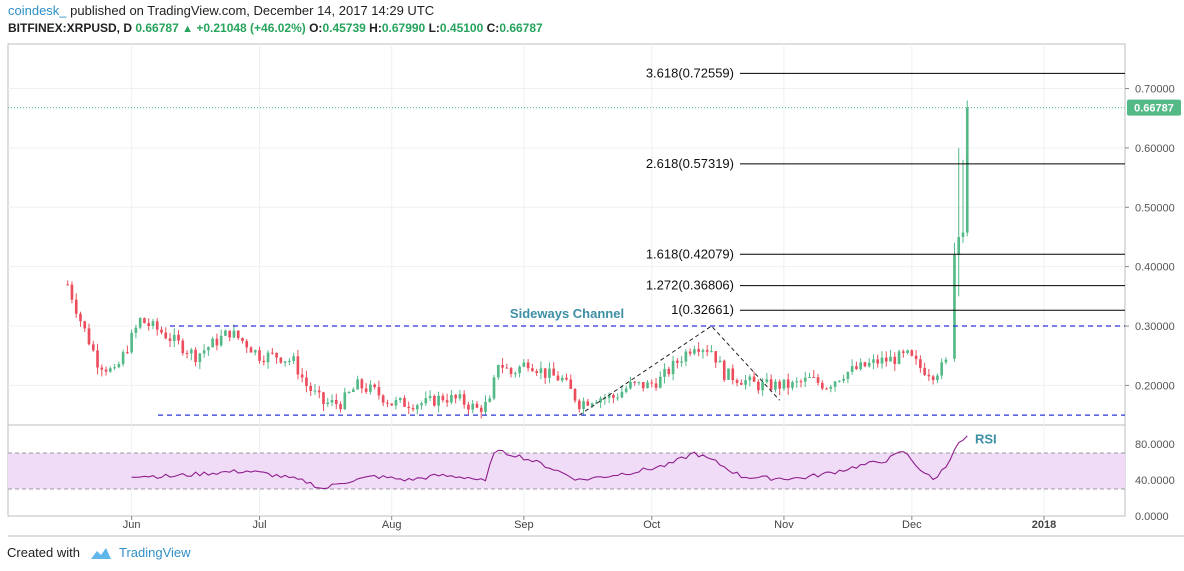 Image resolution: width=1184 pixels, height=571 pixels. What do you see at coordinates (434, 28) in the screenshot?
I see `low-label: L:` at bounding box center [434, 28].